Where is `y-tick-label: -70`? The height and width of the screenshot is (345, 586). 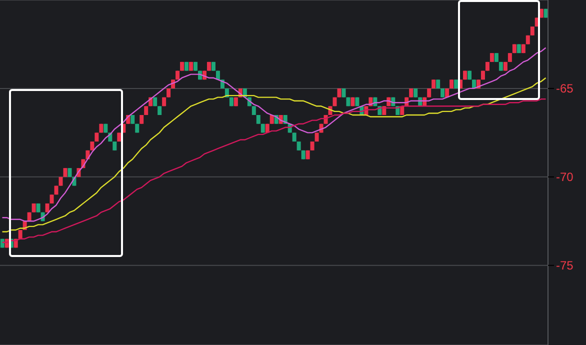
y-tick-label: -70 is located at coordinates (565, 177).